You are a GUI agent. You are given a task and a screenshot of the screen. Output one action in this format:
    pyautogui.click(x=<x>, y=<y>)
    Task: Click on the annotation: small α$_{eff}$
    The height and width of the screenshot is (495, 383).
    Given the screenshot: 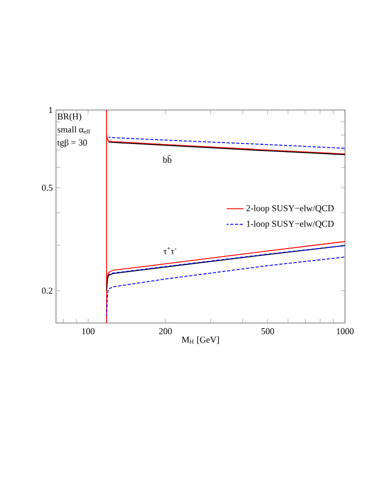 What is the action you would take?
    pyautogui.click(x=74, y=130)
    